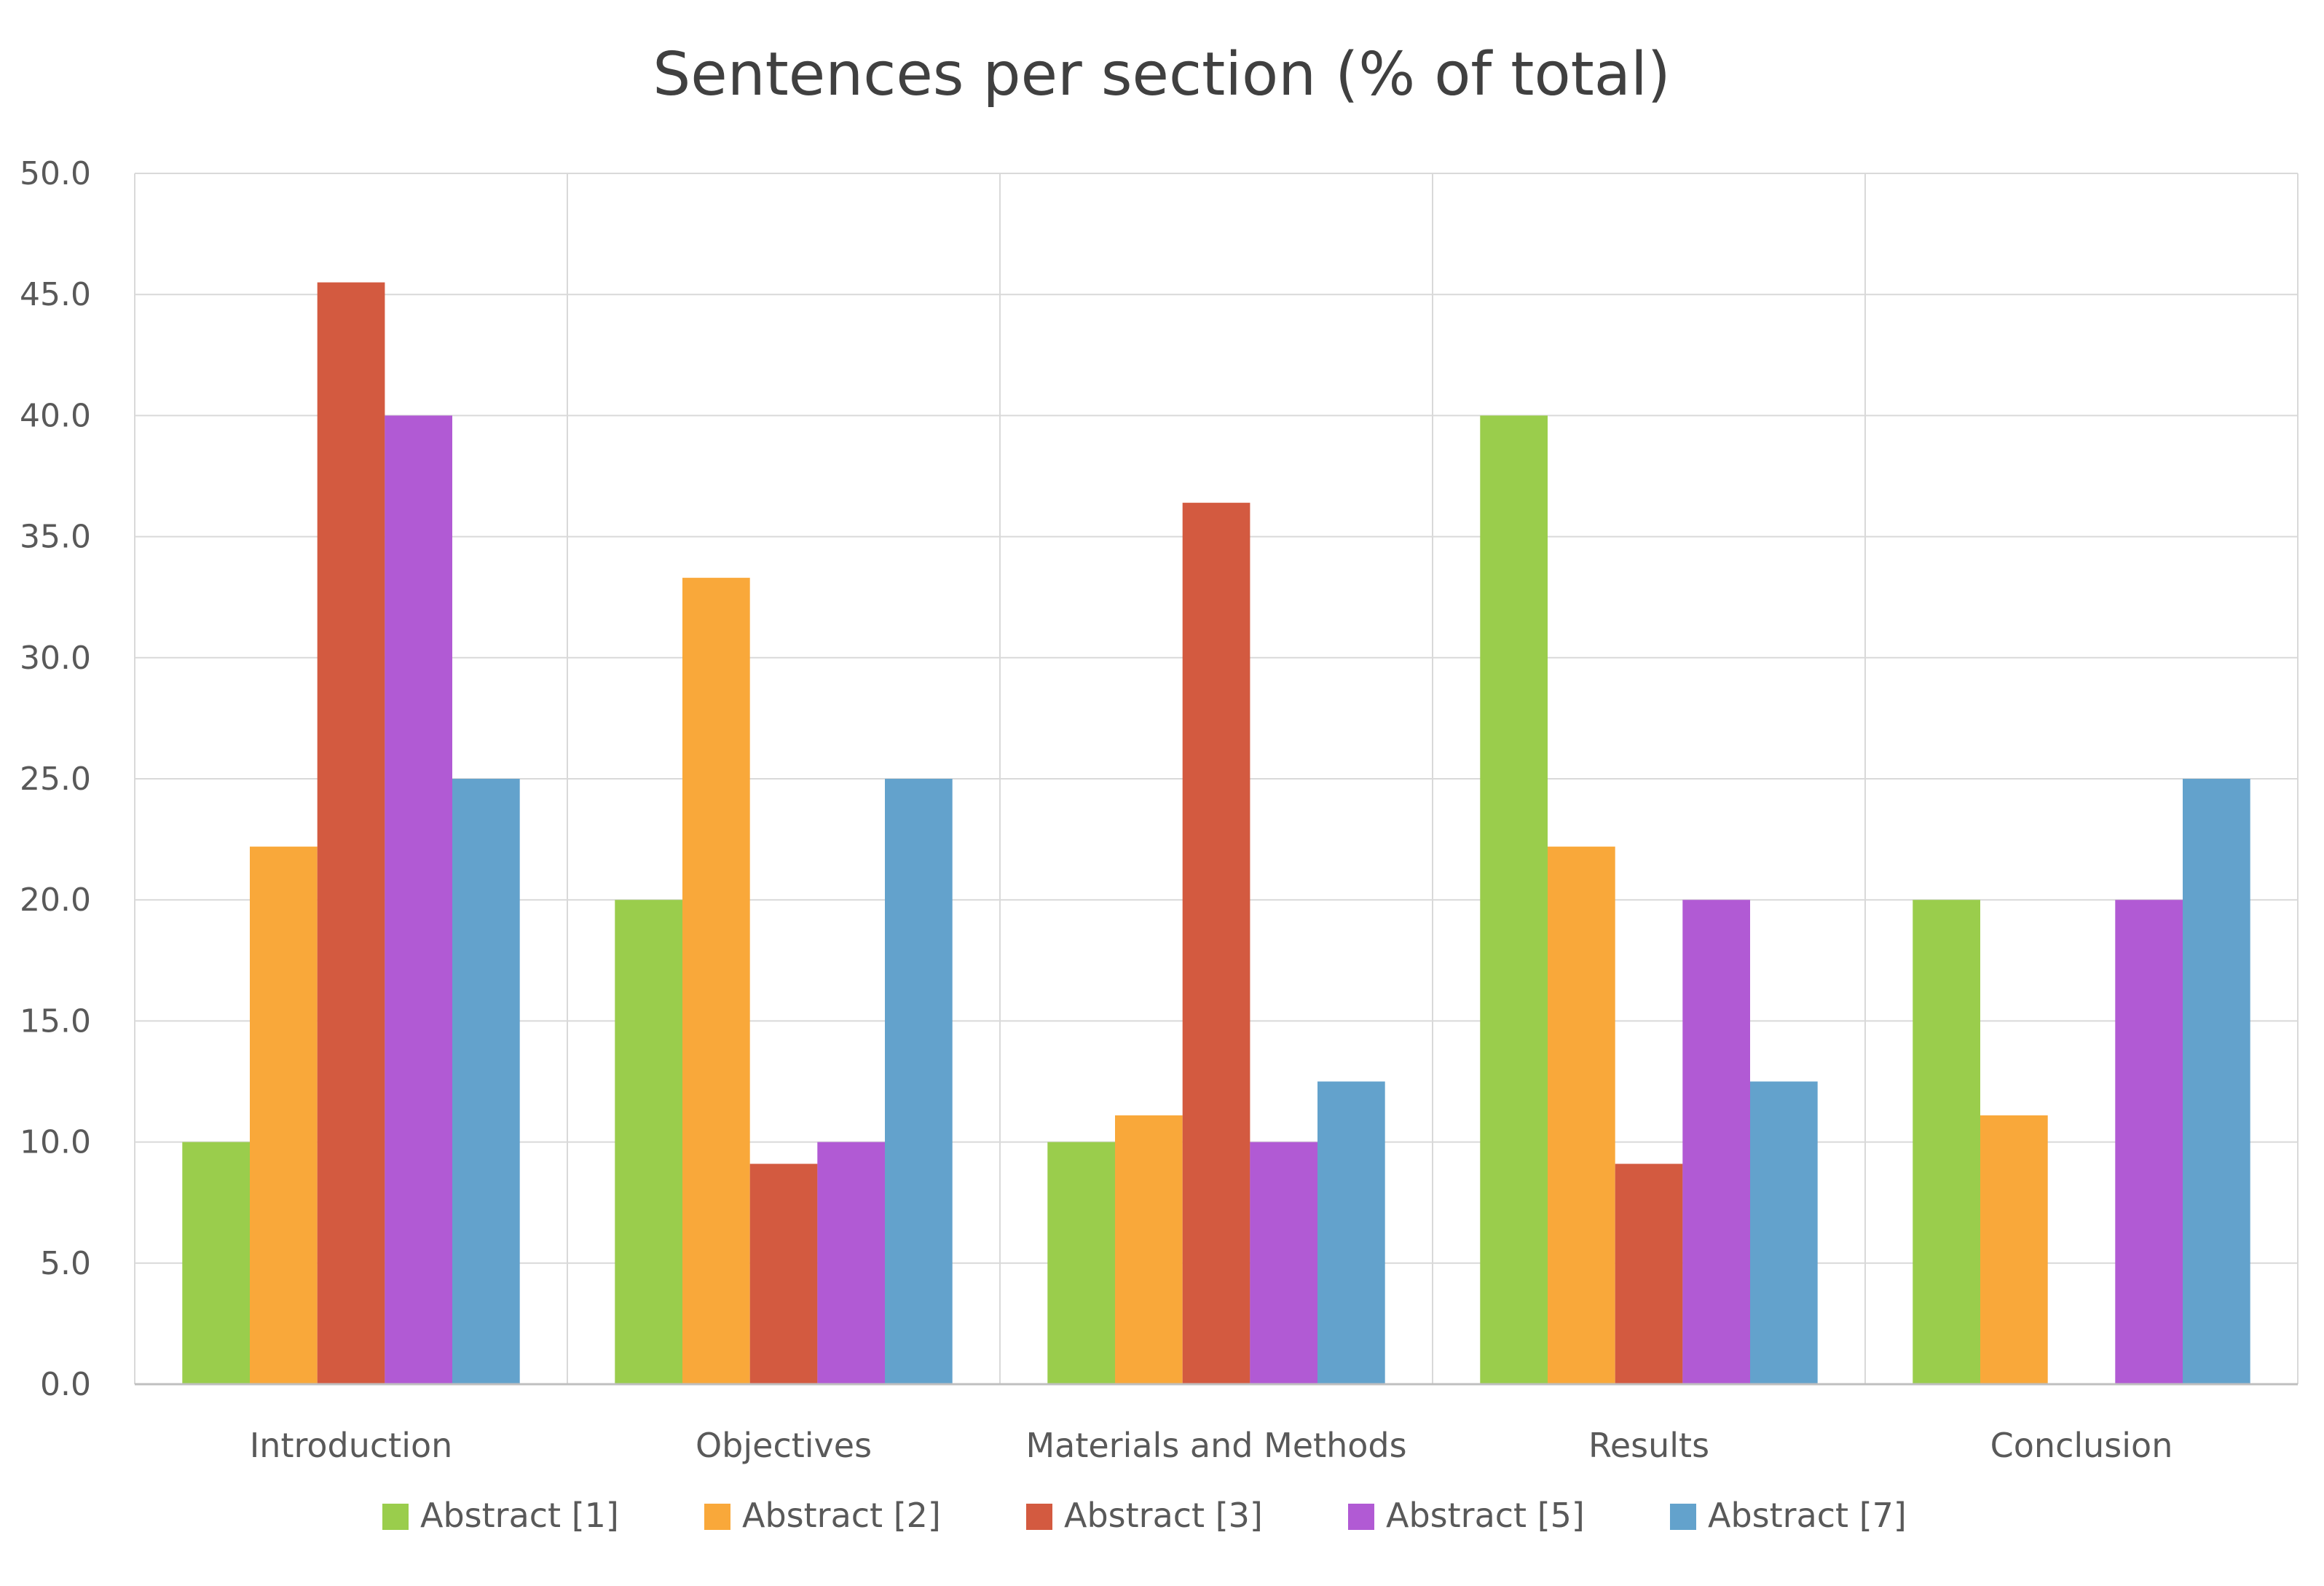 The width and height of the screenshot is (2324, 1586). Describe the element at coordinates (65, 1263) in the screenshot. I see `y-tick-label: 5.0` at that location.